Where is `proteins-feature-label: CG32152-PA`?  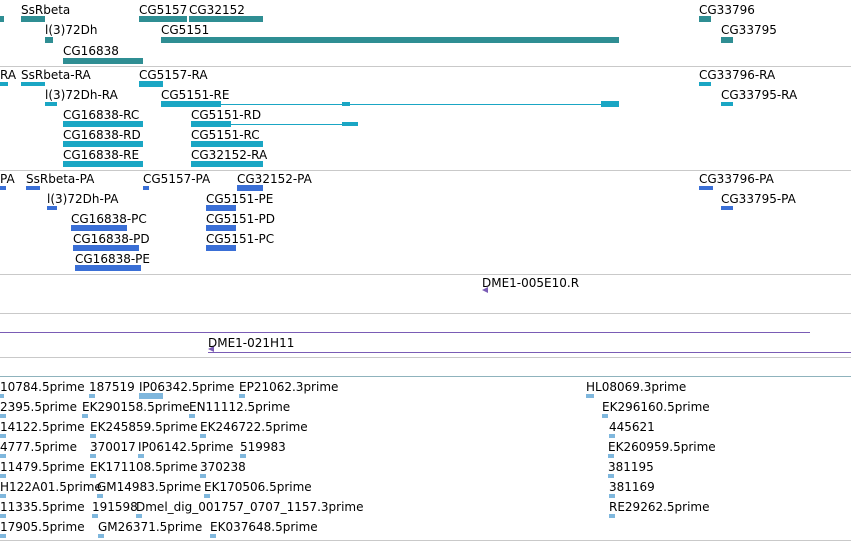
proteins-feature-label: CG32152-PA is located at coordinates (274, 179).